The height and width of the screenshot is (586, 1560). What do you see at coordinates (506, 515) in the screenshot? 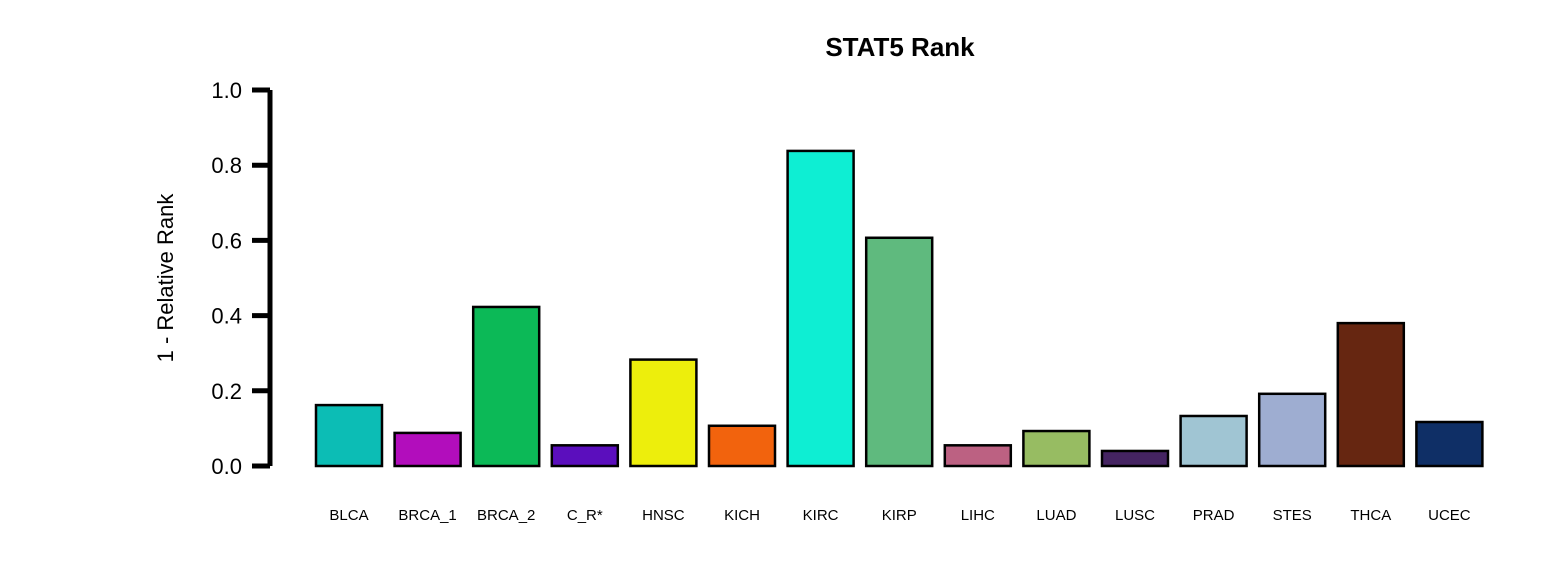
I see `x-tick-label: BRCA_2` at bounding box center [506, 515].